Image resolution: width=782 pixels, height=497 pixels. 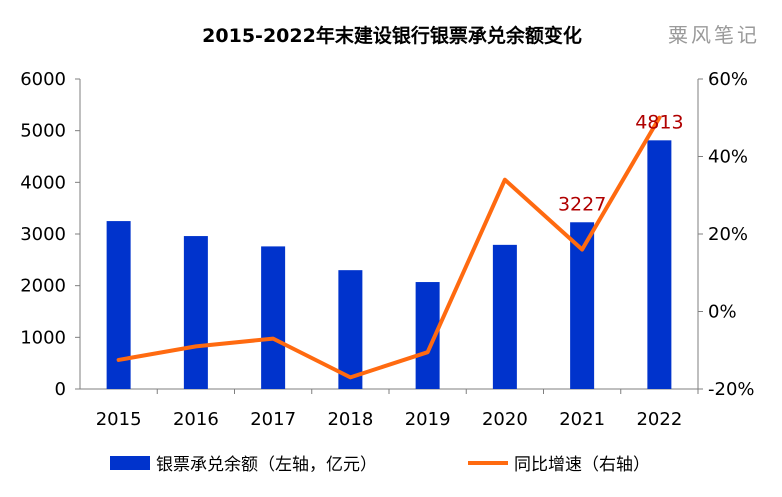 What do you see at coordinates (505, 419) in the screenshot?
I see `x-tick-label: 2020` at bounding box center [505, 419].